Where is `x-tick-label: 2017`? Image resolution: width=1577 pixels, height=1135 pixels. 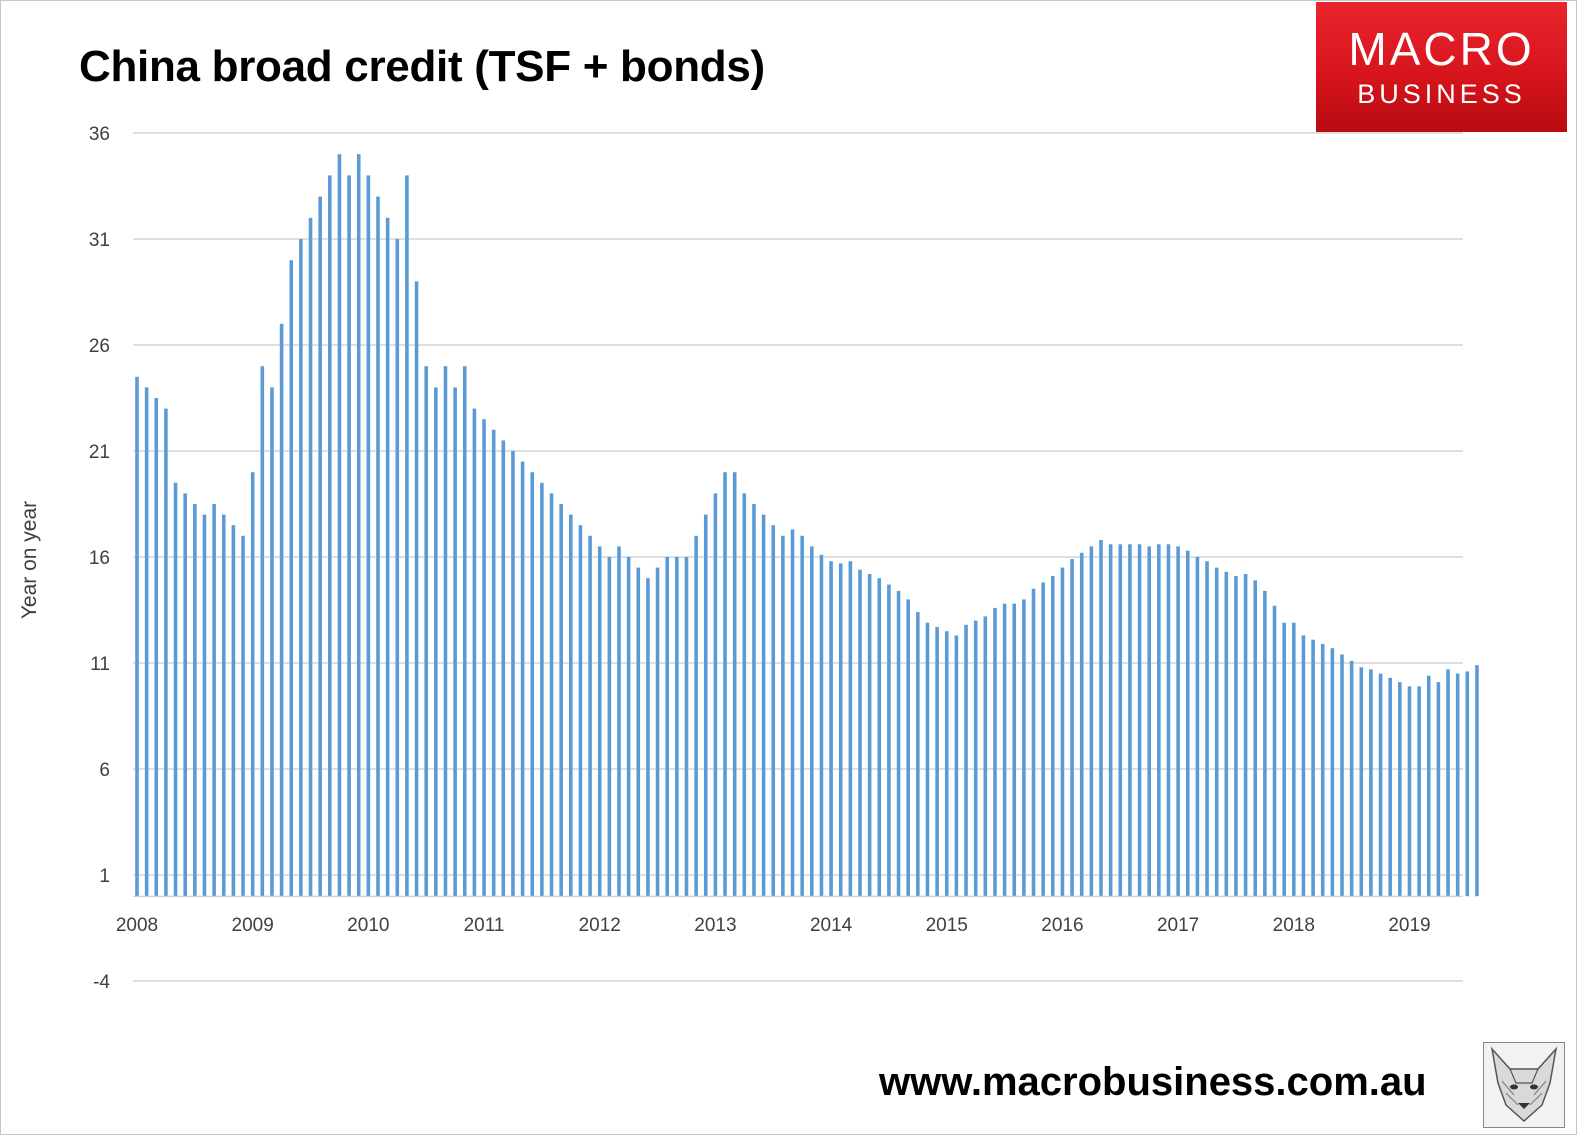
x-tick-label: 2017 is located at coordinates (1178, 925).